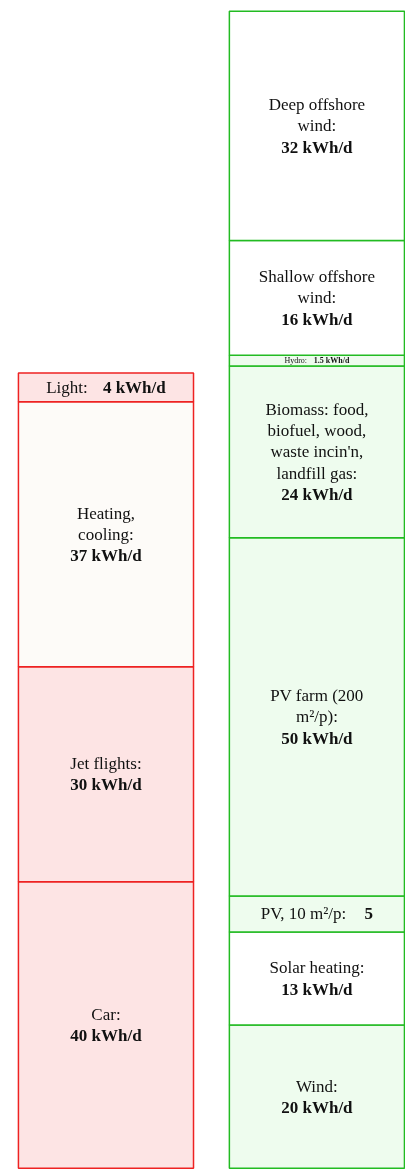  I want to click on series-label: Shallow offshore wind:, so click(317, 287).